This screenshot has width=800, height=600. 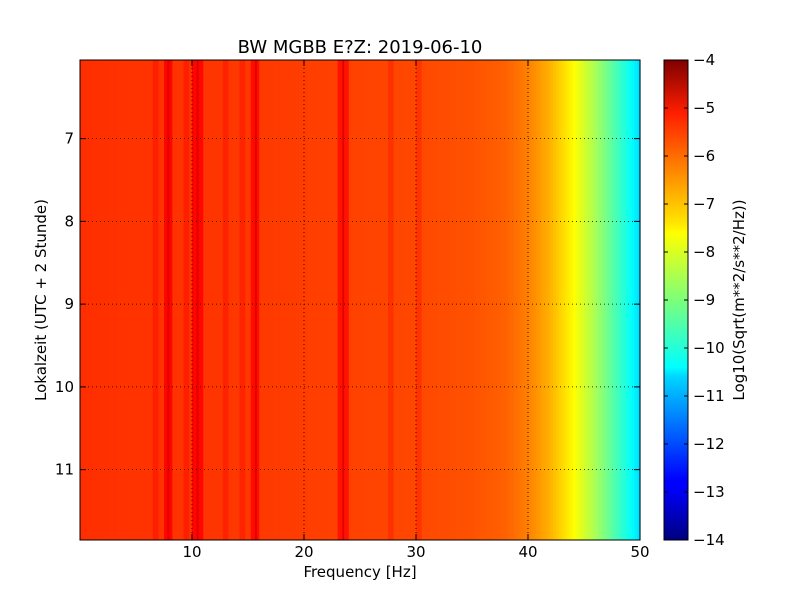 What do you see at coordinates (704, 60) in the screenshot?
I see `colorbar-tick-label: −4` at bounding box center [704, 60].